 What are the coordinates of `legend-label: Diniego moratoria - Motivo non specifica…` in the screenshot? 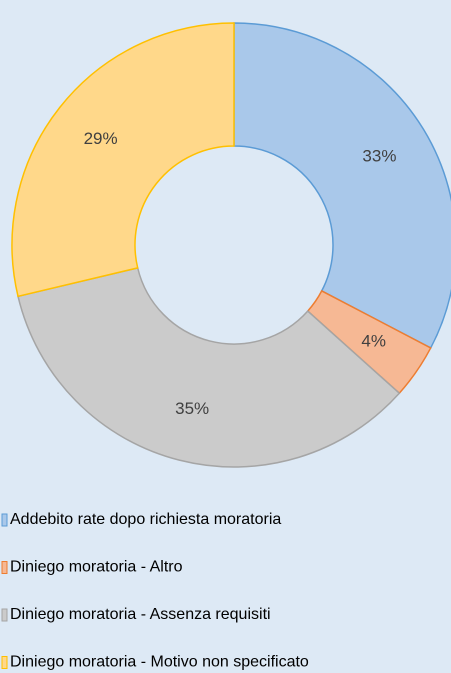 It's located at (159, 662).